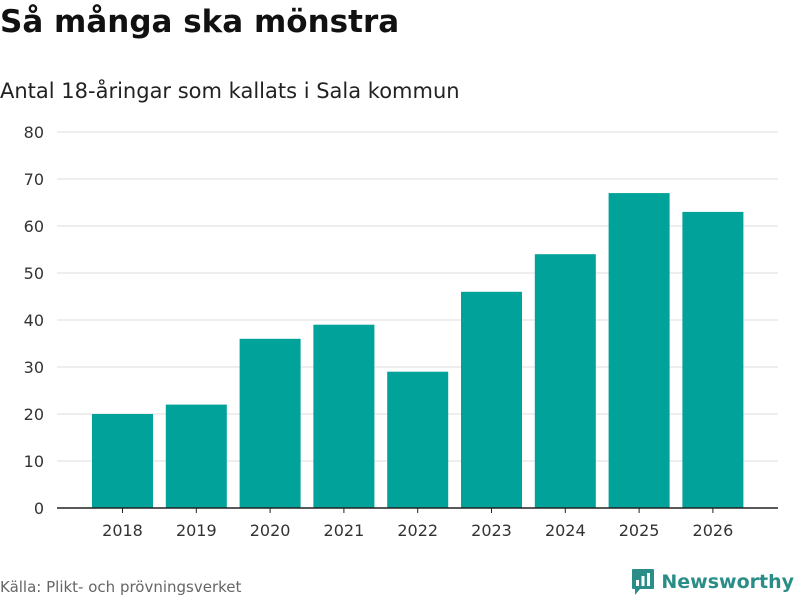 The height and width of the screenshot is (600, 800). I want to click on bar-2026, so click(713, 359).